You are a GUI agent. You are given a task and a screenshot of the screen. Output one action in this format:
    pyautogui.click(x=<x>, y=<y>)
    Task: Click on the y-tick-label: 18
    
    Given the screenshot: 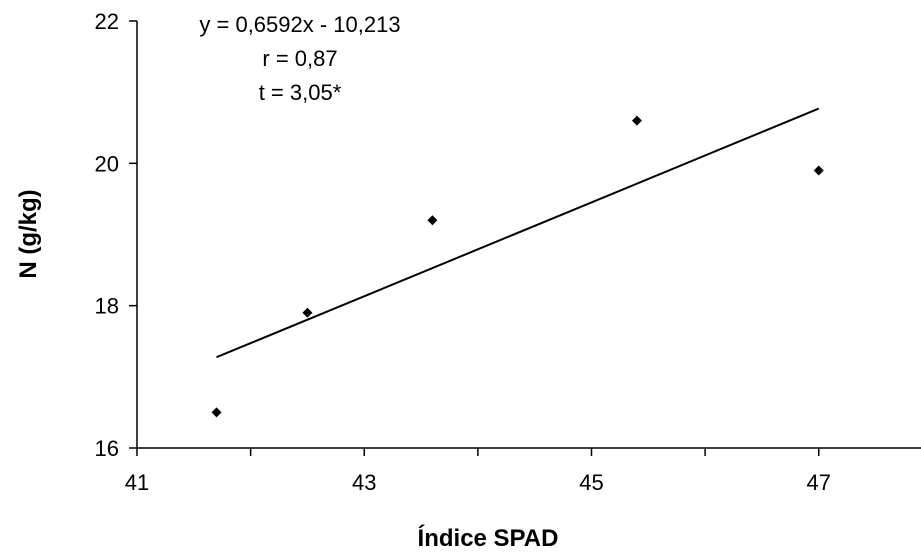 What is the action you would take?
    pyautogui.click(x=107, y=306)
    